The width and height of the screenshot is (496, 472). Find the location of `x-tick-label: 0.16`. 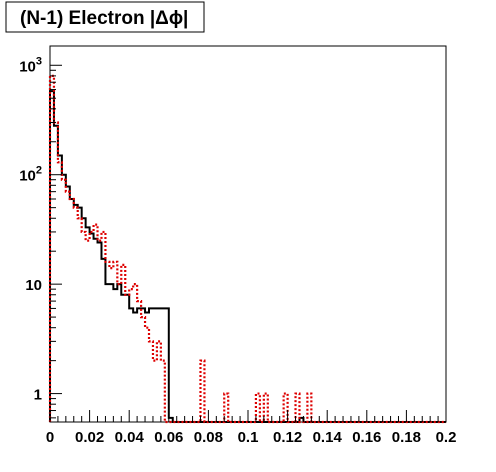

x-tick-label: 0.16 is located at coordinates (366, 437).